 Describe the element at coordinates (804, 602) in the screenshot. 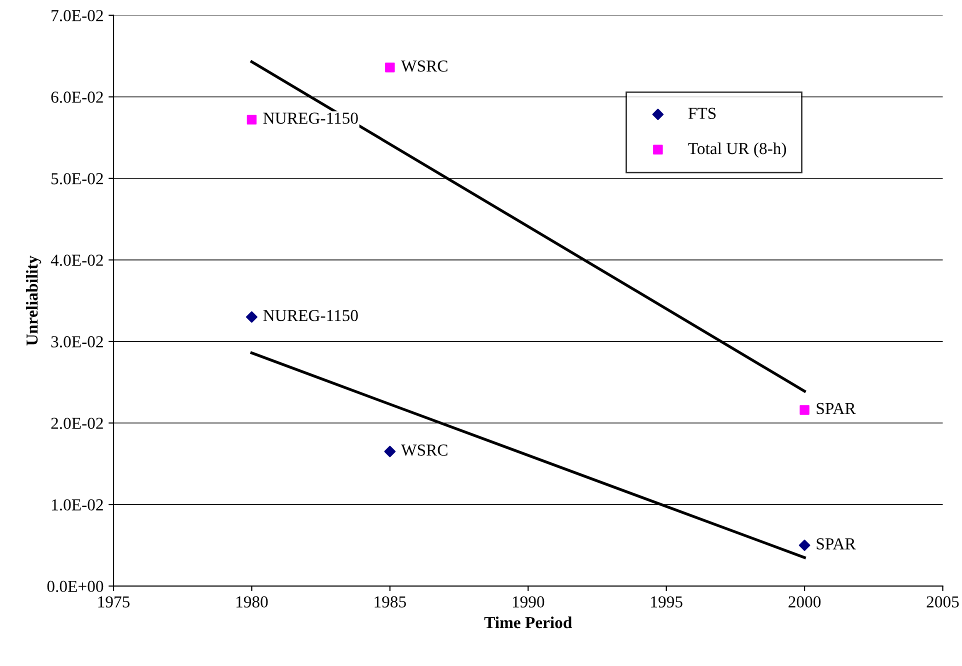

I see `x-tick-label: 2000` at that location.